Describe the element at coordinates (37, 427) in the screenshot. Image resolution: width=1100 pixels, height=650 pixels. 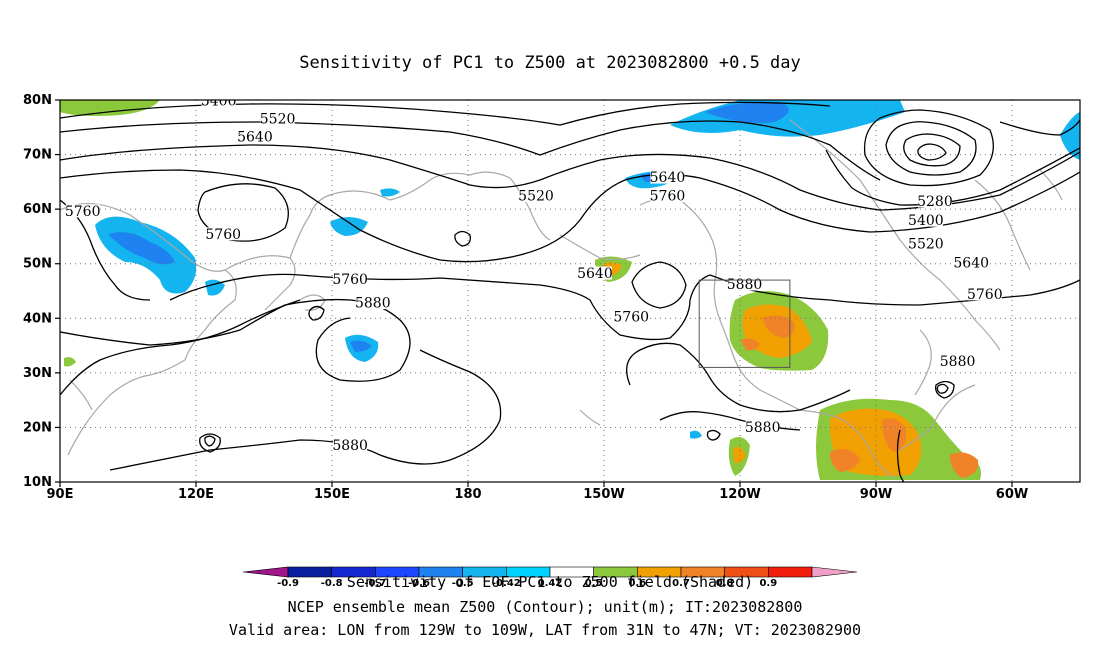
I see `lat-tick-label: 20N` at that location.